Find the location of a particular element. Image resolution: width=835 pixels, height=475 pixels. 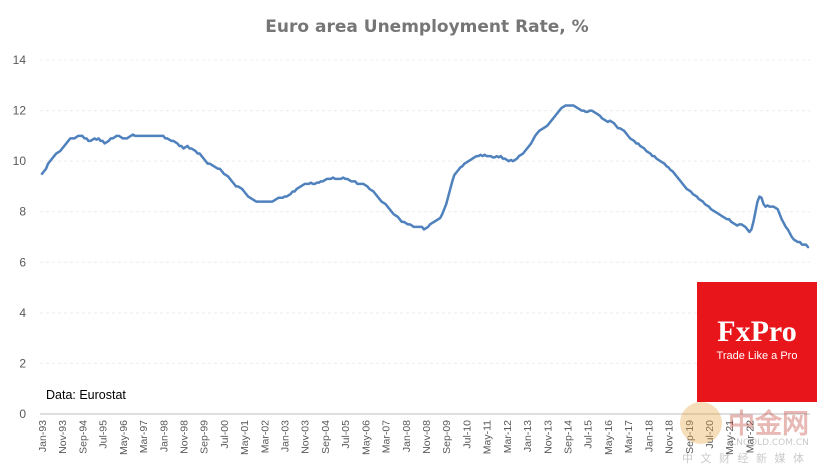

chart-title: Euro area Unemployment Rate, % is located at coordinates (426, 27).